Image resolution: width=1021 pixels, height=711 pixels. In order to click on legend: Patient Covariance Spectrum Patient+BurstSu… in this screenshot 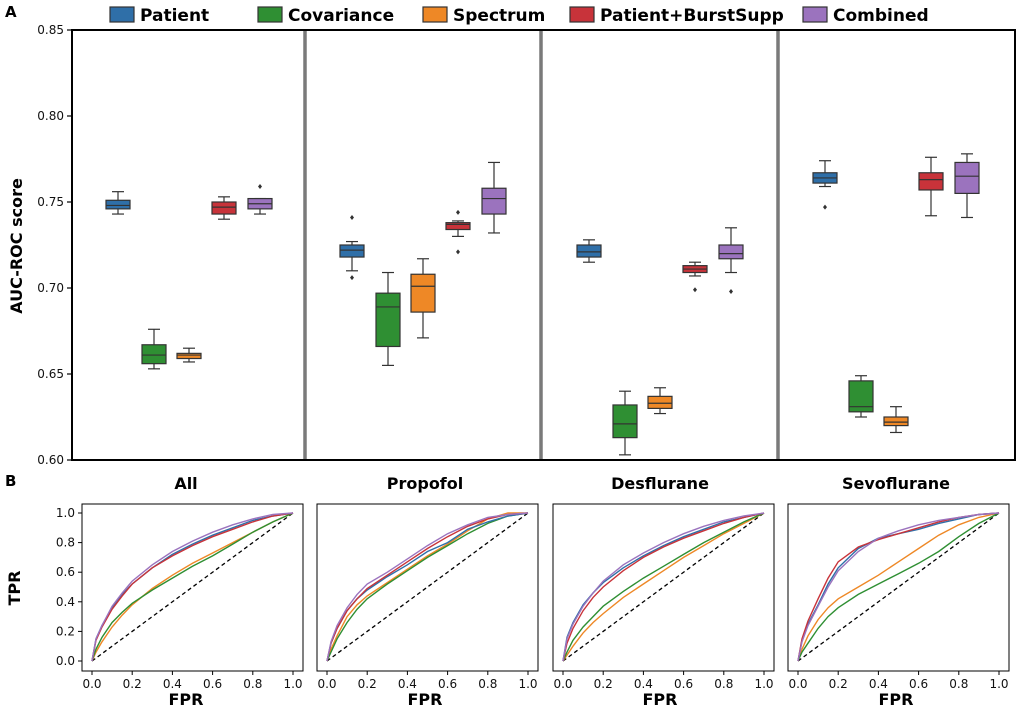, I will do `click(519, 16)`.